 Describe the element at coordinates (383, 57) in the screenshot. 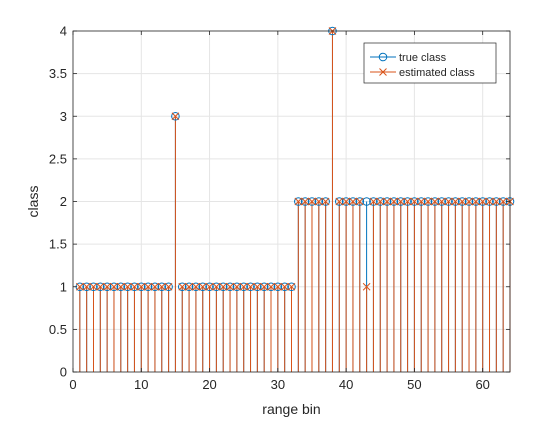

I see `legend-true-class-marker` at that location.